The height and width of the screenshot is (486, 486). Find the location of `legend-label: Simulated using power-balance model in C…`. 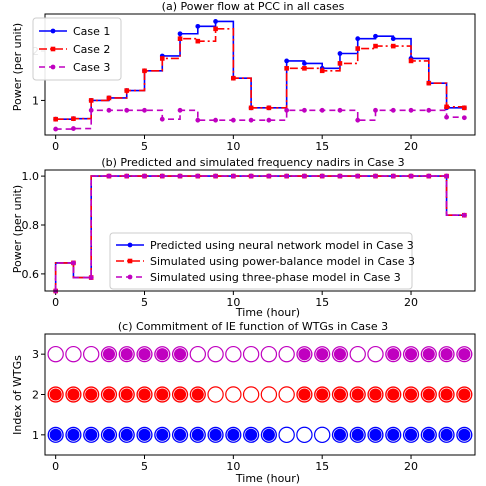

legend-label: Simulated using power-balance model in C… is located at coordinates (282, 261).